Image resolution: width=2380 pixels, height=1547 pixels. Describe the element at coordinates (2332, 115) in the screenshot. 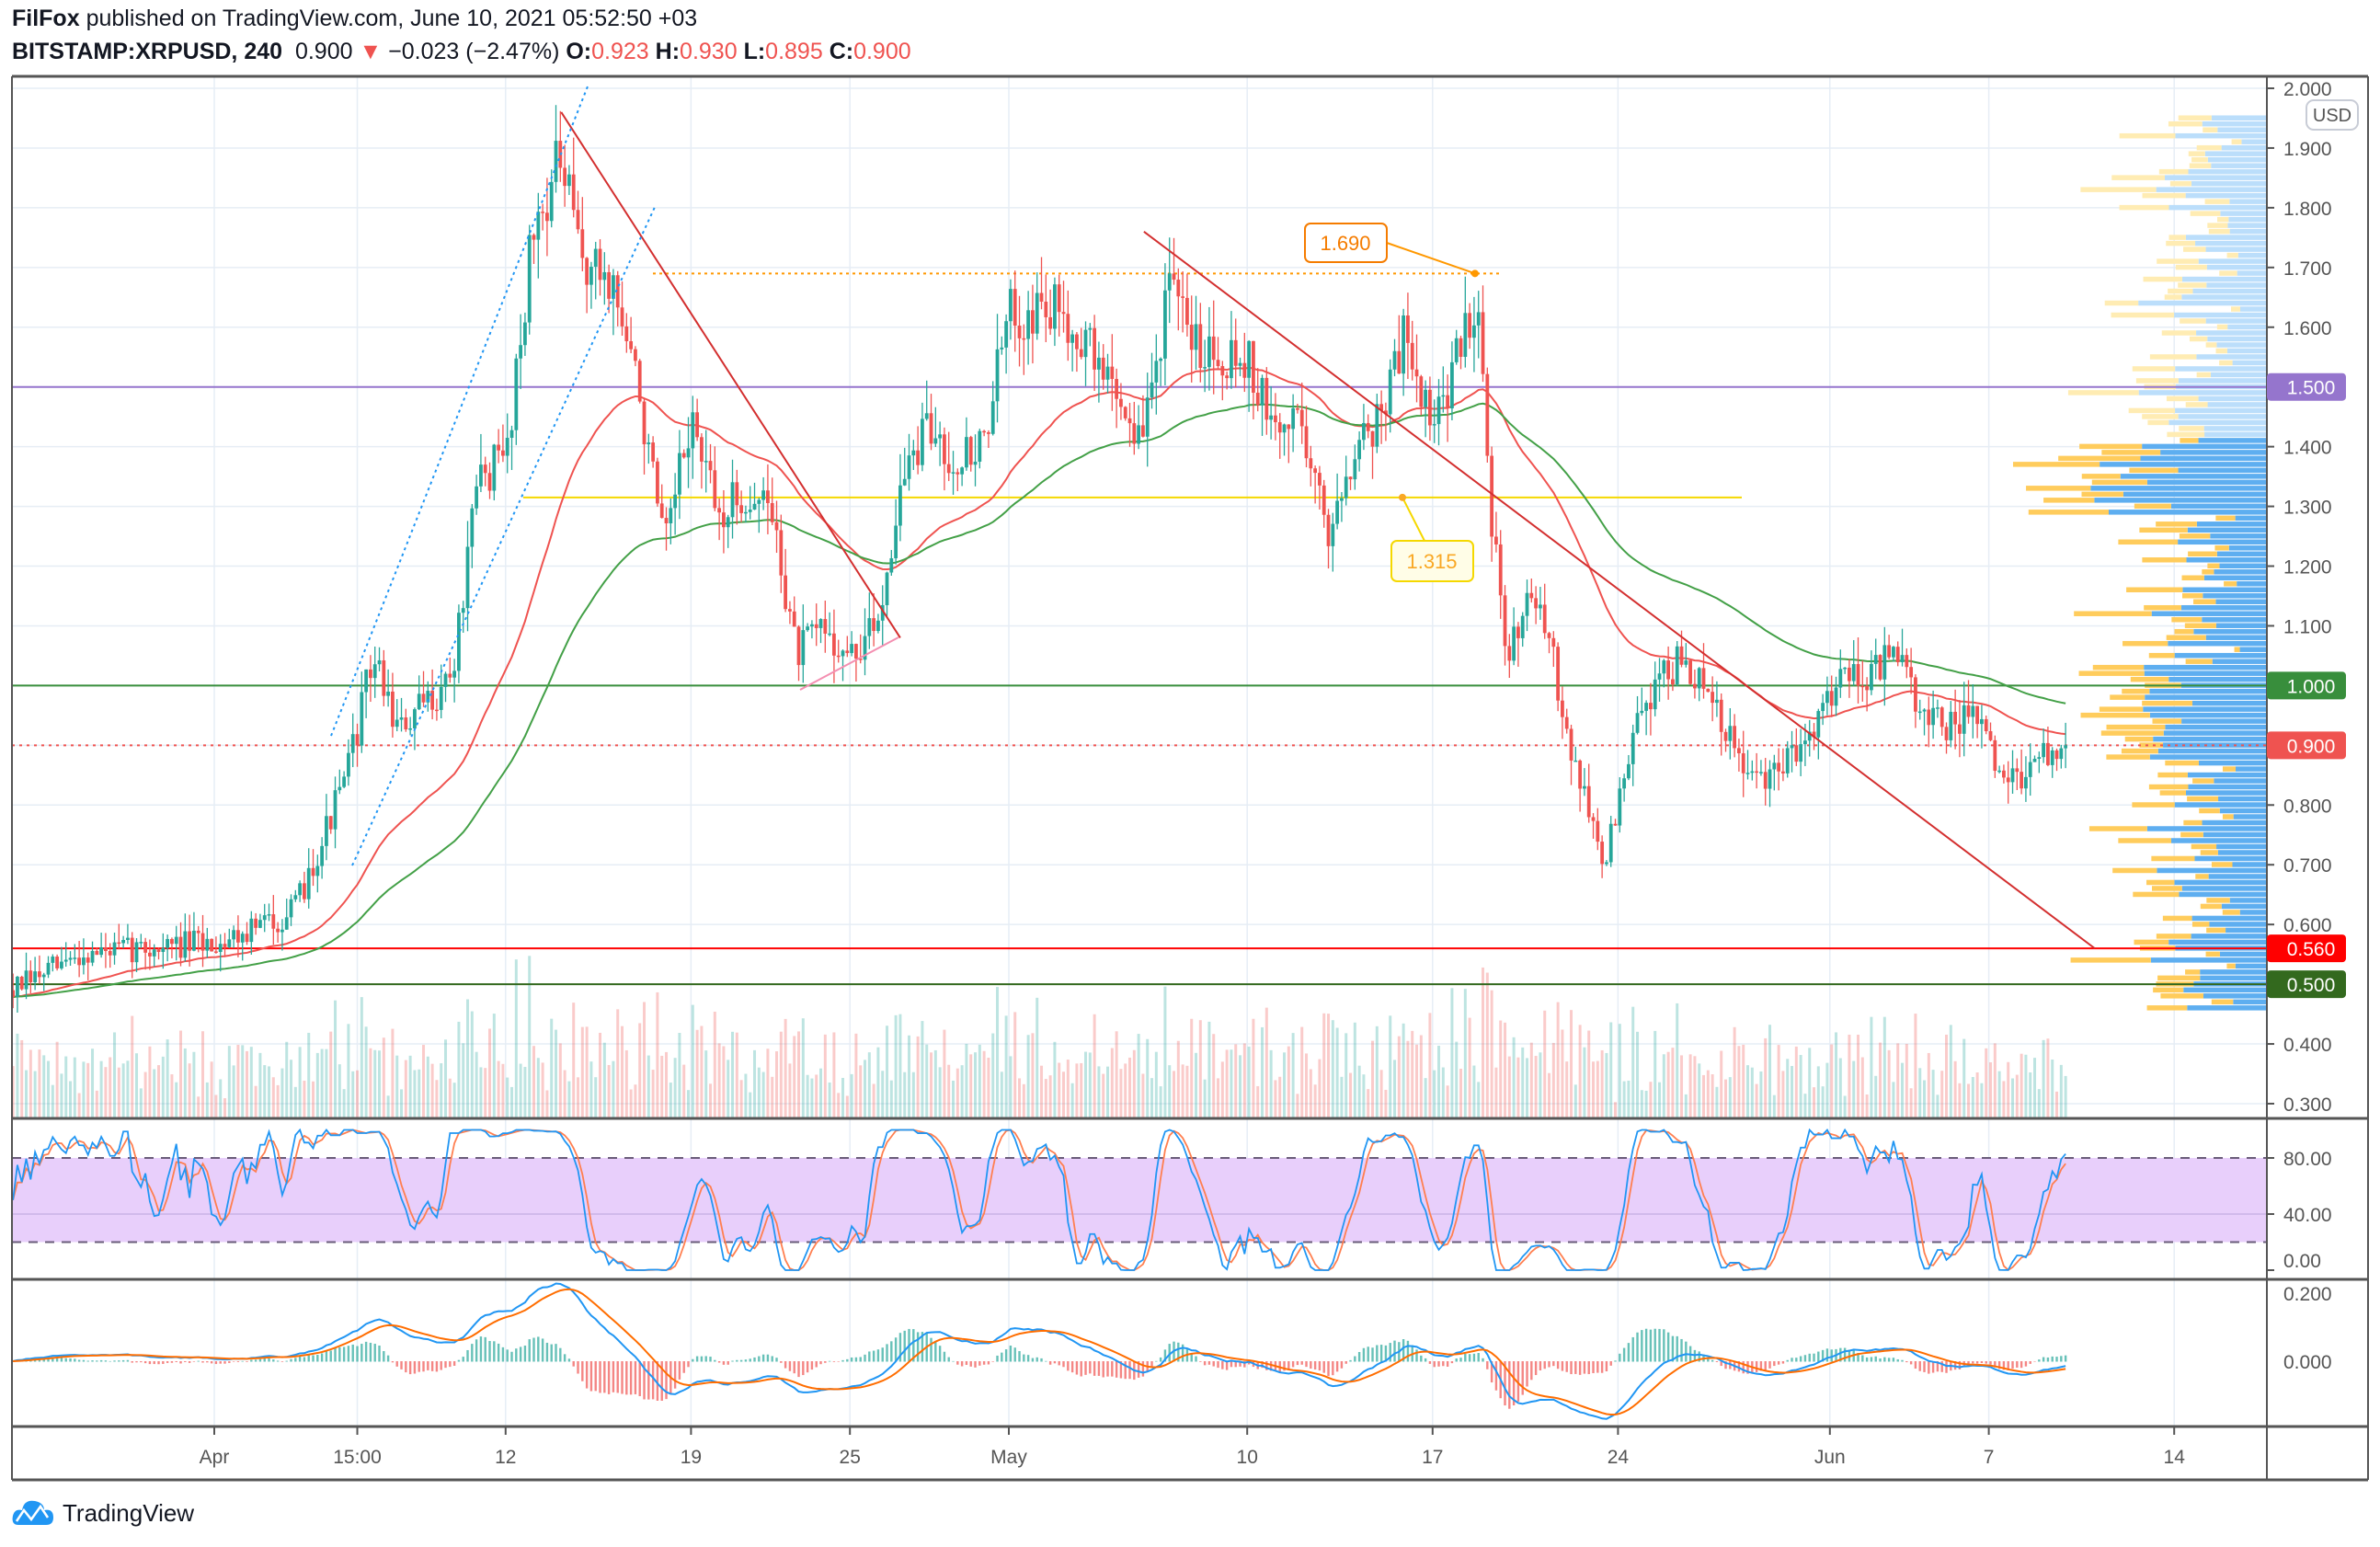

I see `currency-button` at that location.